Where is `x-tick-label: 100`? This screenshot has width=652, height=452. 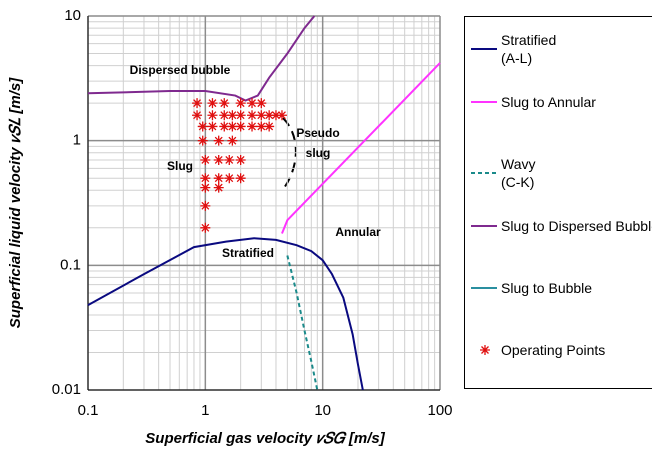 x-tick-label: 100 is located at coordinates (439, 410).